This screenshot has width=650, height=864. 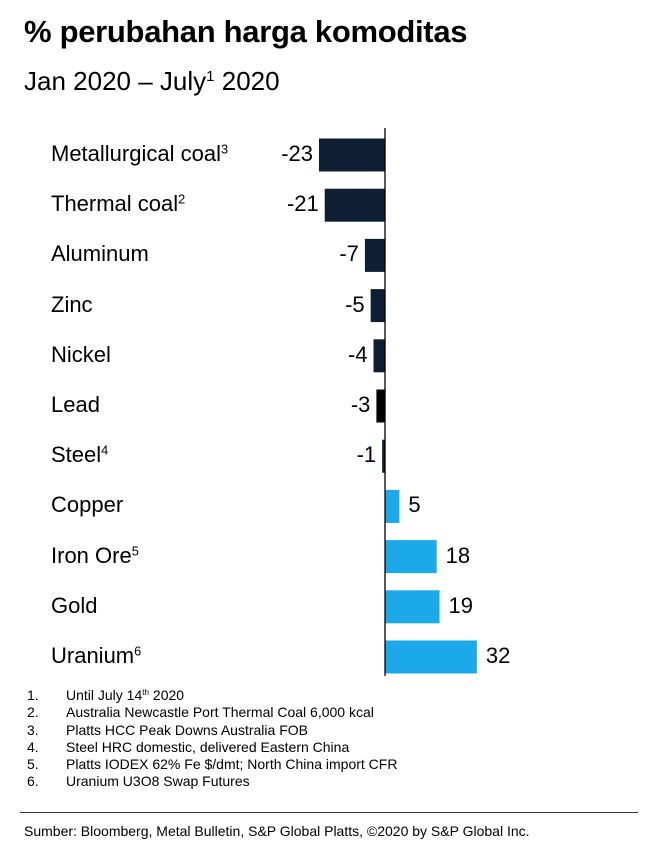 I want to click on value-label: -5, so click(x=355, y=304).